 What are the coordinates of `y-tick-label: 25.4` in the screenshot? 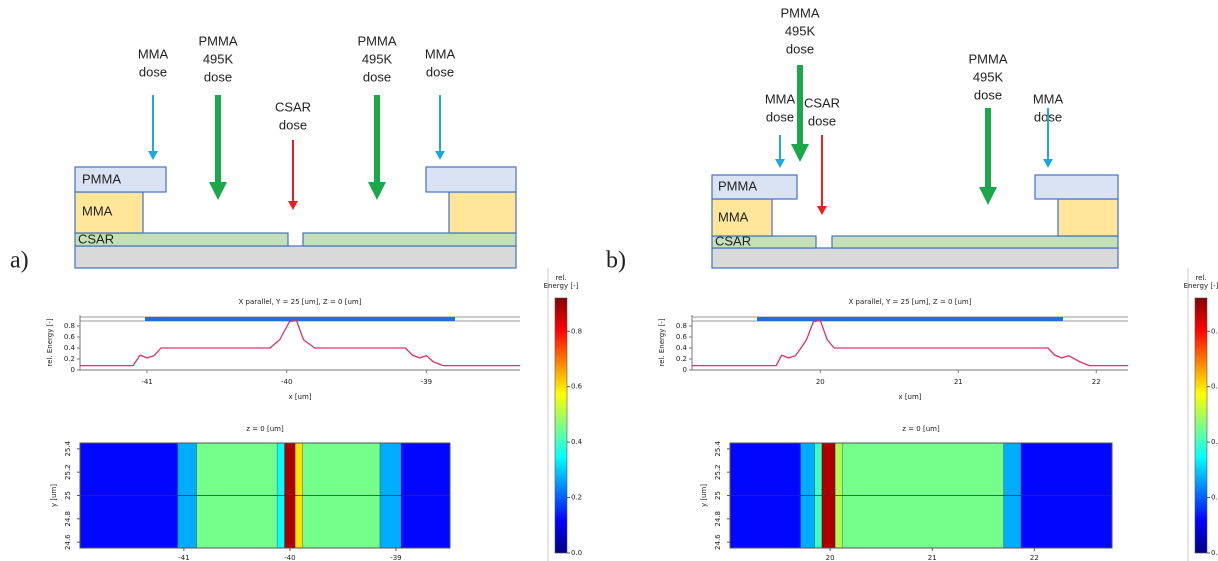 It's located at (68, 448).